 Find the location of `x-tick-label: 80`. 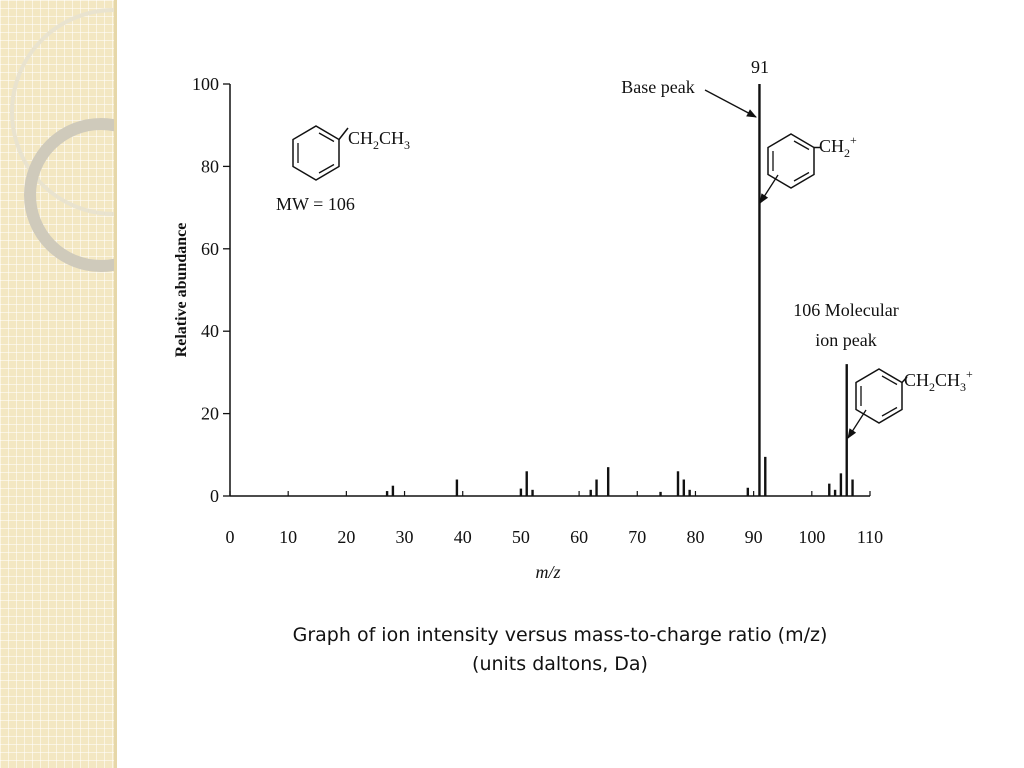

x-tick-label: 80 is located at coordinates (695, 537).